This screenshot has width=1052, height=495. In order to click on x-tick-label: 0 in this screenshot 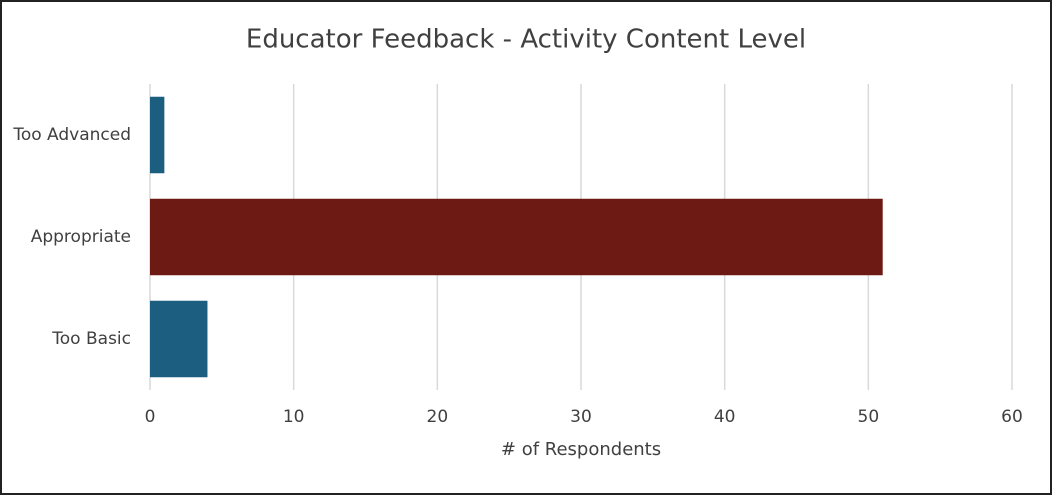, I will do `click(150, 417)`.